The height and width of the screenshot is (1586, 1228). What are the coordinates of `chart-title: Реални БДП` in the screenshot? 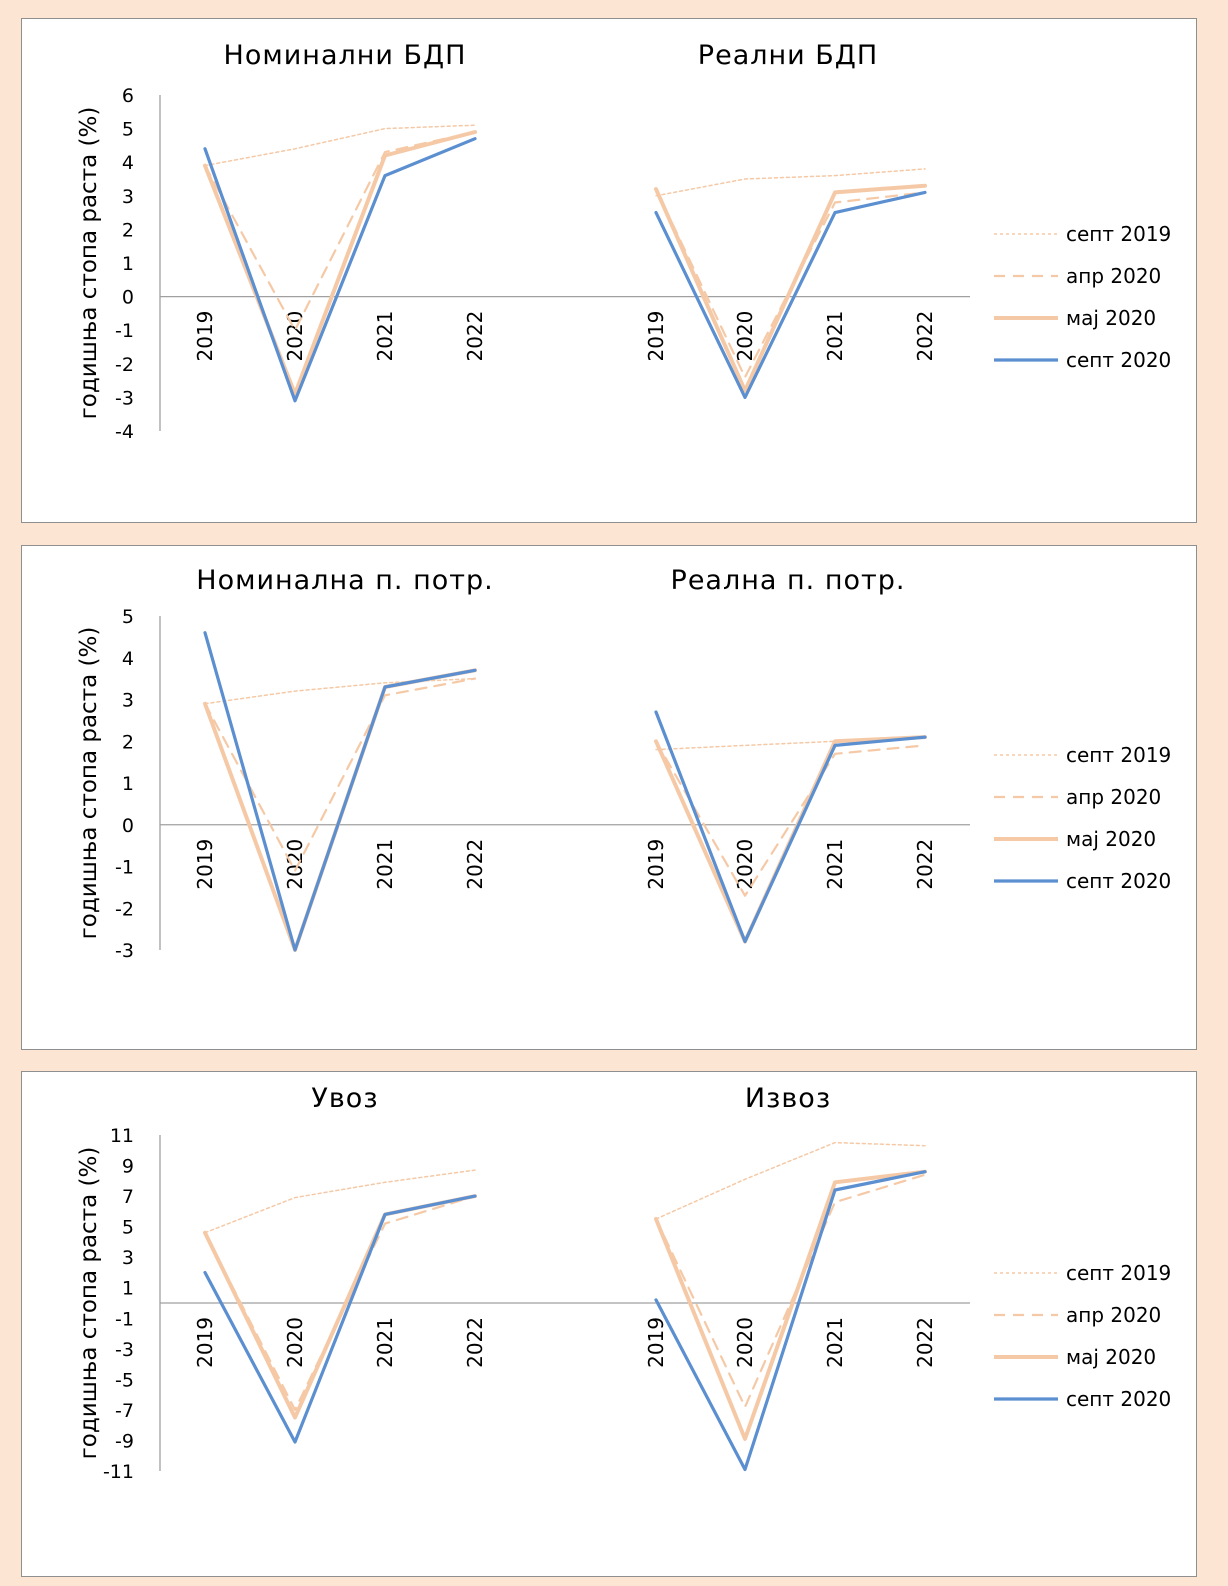 It's located at (788, 55).